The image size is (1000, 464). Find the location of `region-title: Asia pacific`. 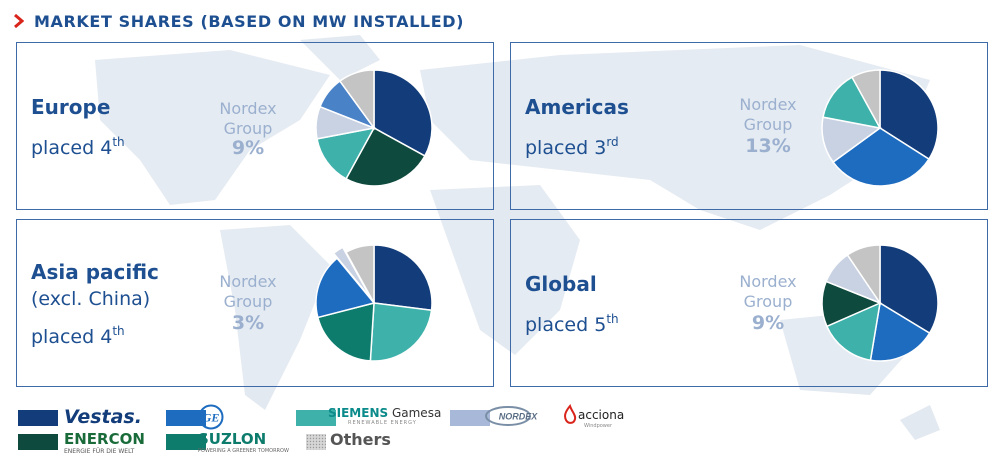

region-title: Asia pacific is located at coordinates (95, 272).